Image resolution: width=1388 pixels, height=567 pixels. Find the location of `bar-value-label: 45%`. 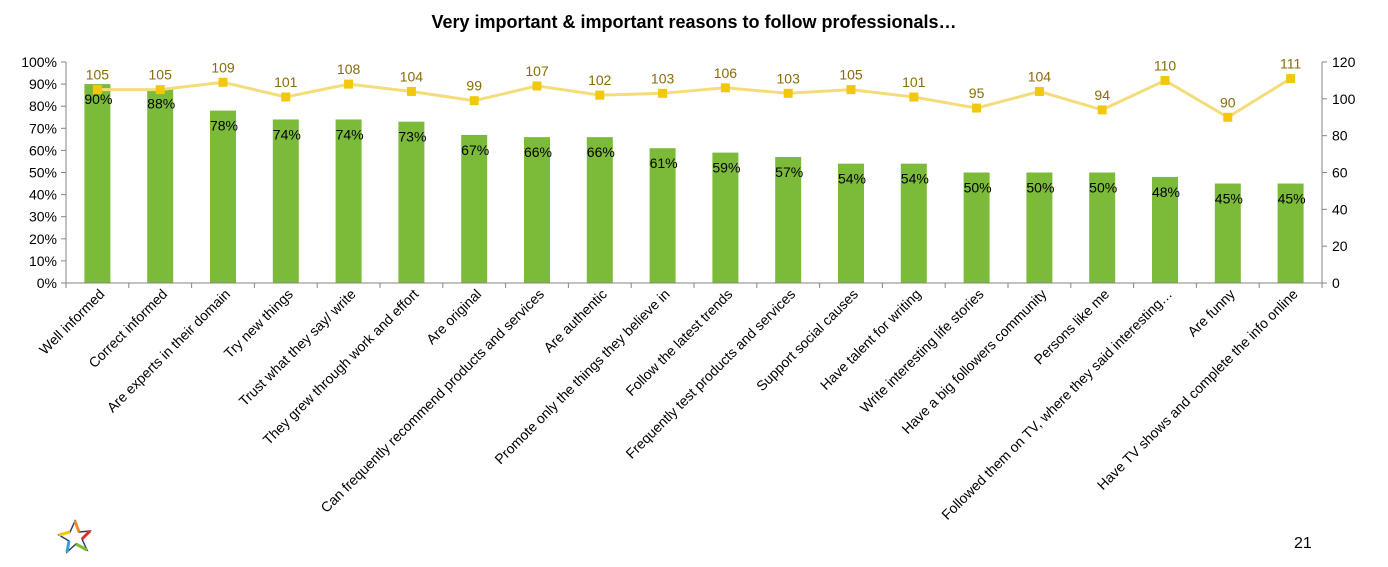

bar-value-label: 45% is located at coordinates (1229, 199).